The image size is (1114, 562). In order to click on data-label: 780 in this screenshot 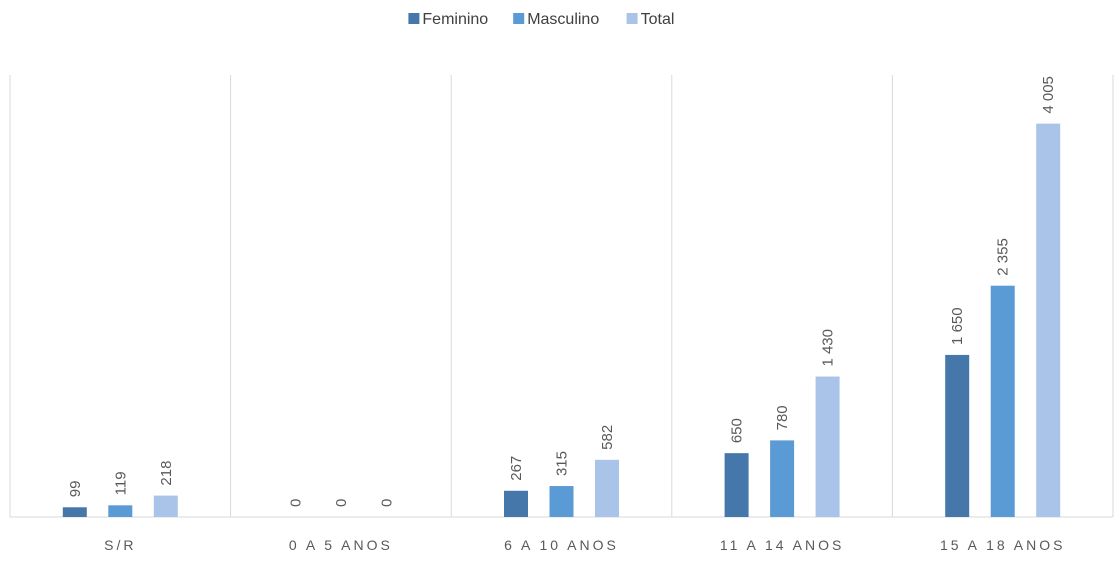, I will do `click(782, 417)`.